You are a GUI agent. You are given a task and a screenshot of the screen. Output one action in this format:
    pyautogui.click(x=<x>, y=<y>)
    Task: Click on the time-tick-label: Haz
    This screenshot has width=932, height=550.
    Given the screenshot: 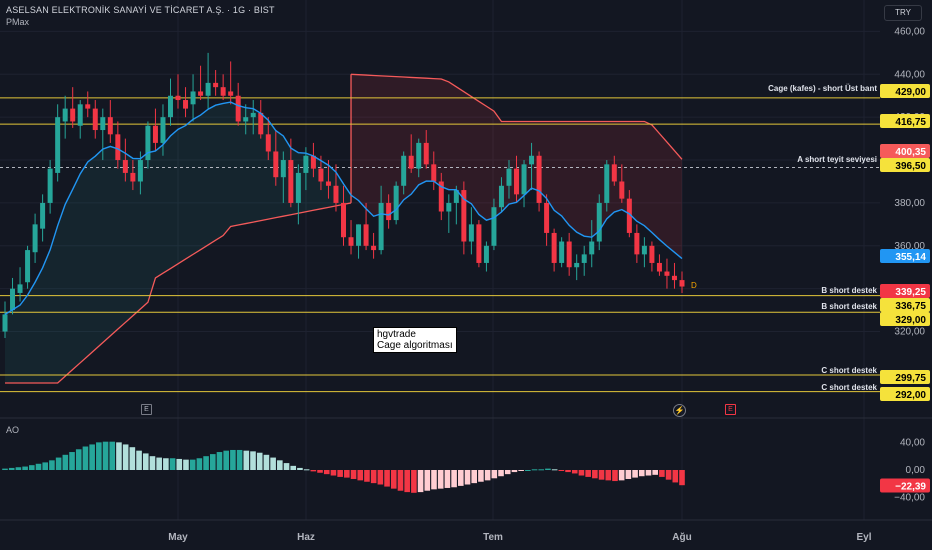 What is the action you would take?
    pyautogui.click(x=306, y=537)
    